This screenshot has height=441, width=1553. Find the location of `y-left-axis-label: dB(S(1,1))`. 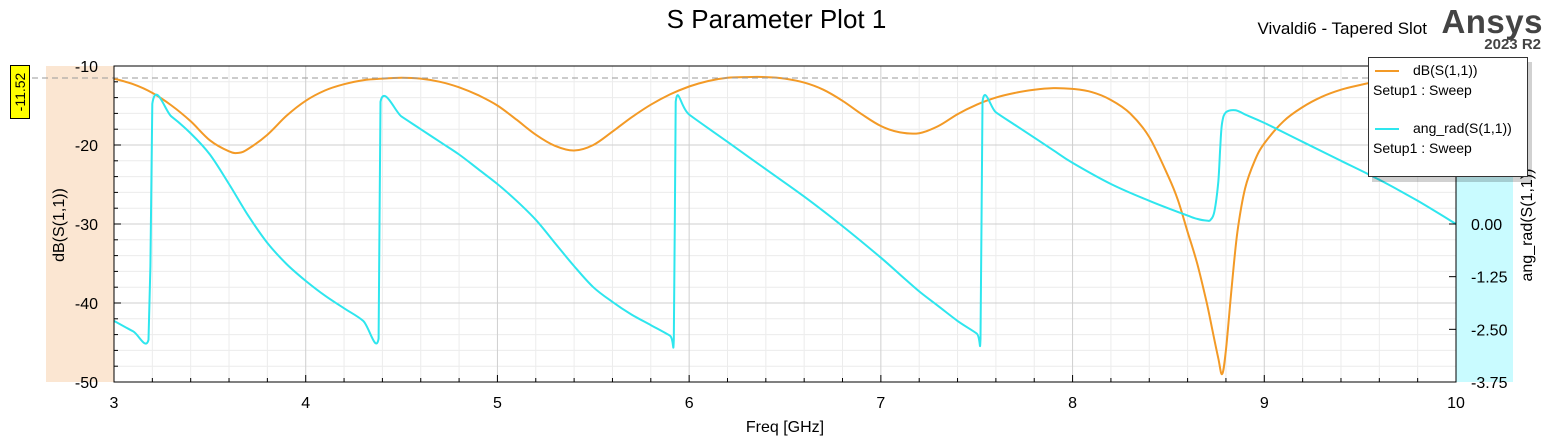

y-left-axis-label: dB(S(1,1)) is located at coordinates (59, 225).